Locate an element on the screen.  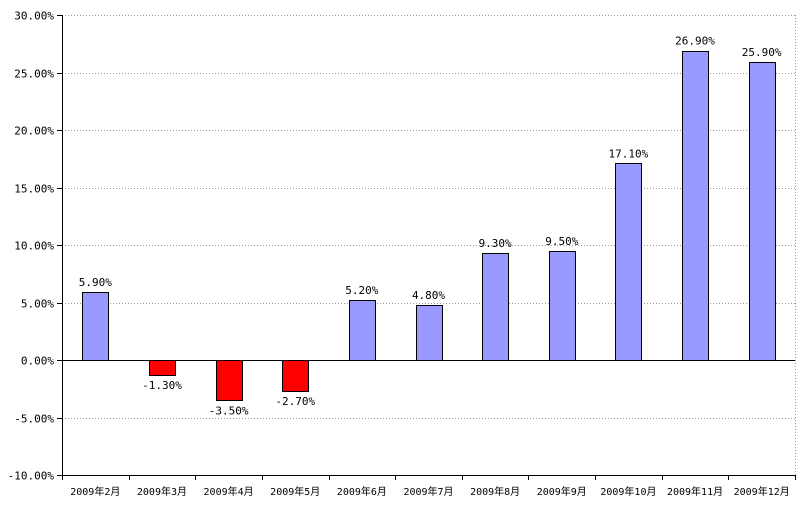
x-tick-label: 2009年9月 is located at coordinates (562, 491).